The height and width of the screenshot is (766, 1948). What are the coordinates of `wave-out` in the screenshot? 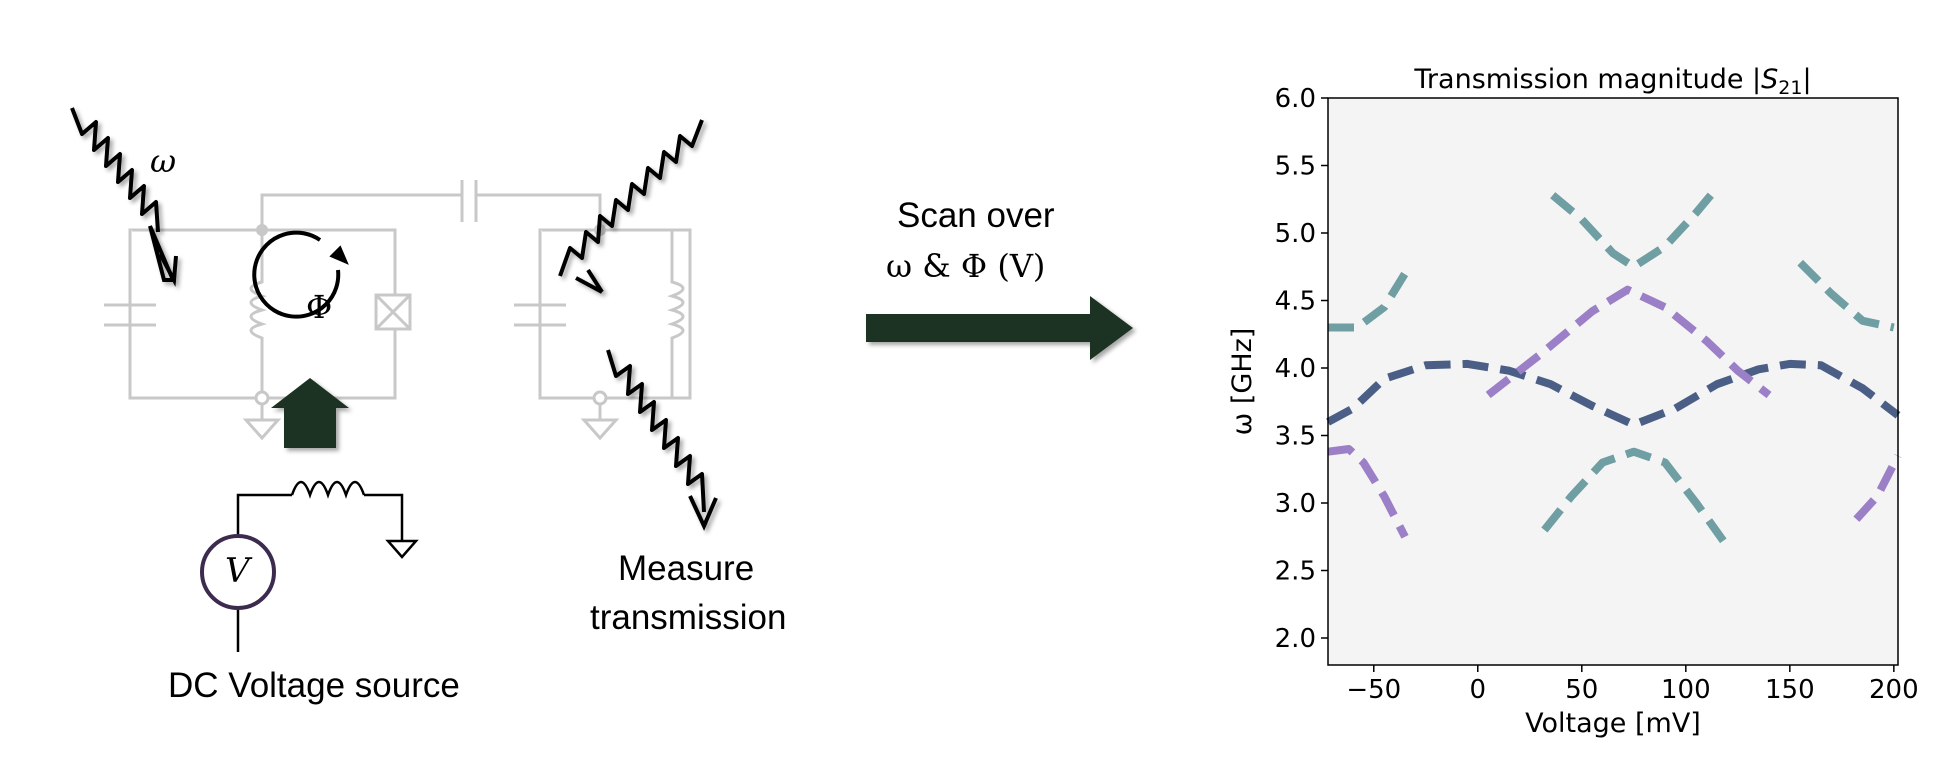 It's located at (662, 440).